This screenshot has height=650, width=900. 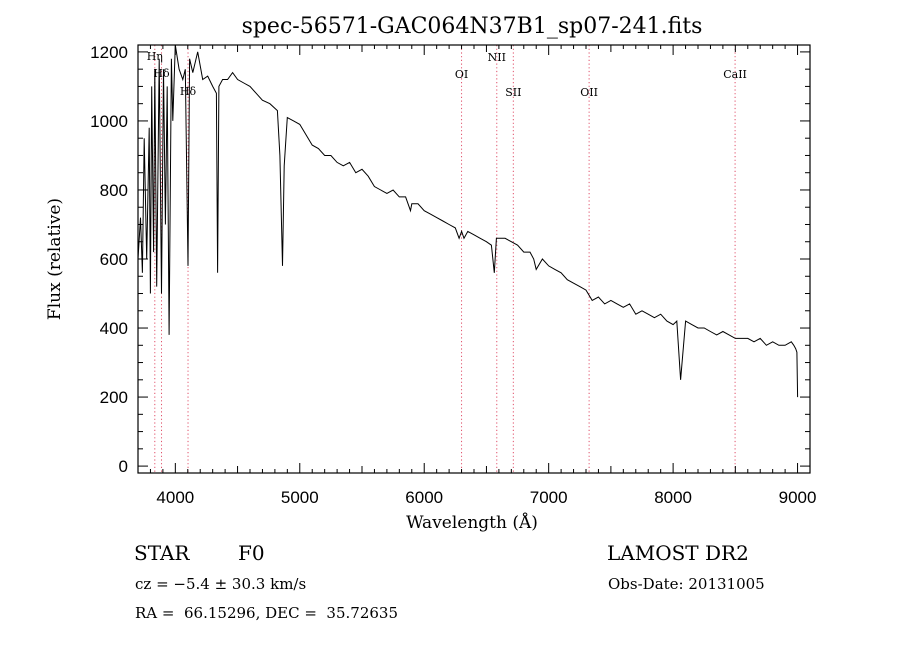 What do you see at coordinates (55, 259) in the screenshot?
I see `y-axis-label: Flux (relative)` at bounding box center [55, 259].